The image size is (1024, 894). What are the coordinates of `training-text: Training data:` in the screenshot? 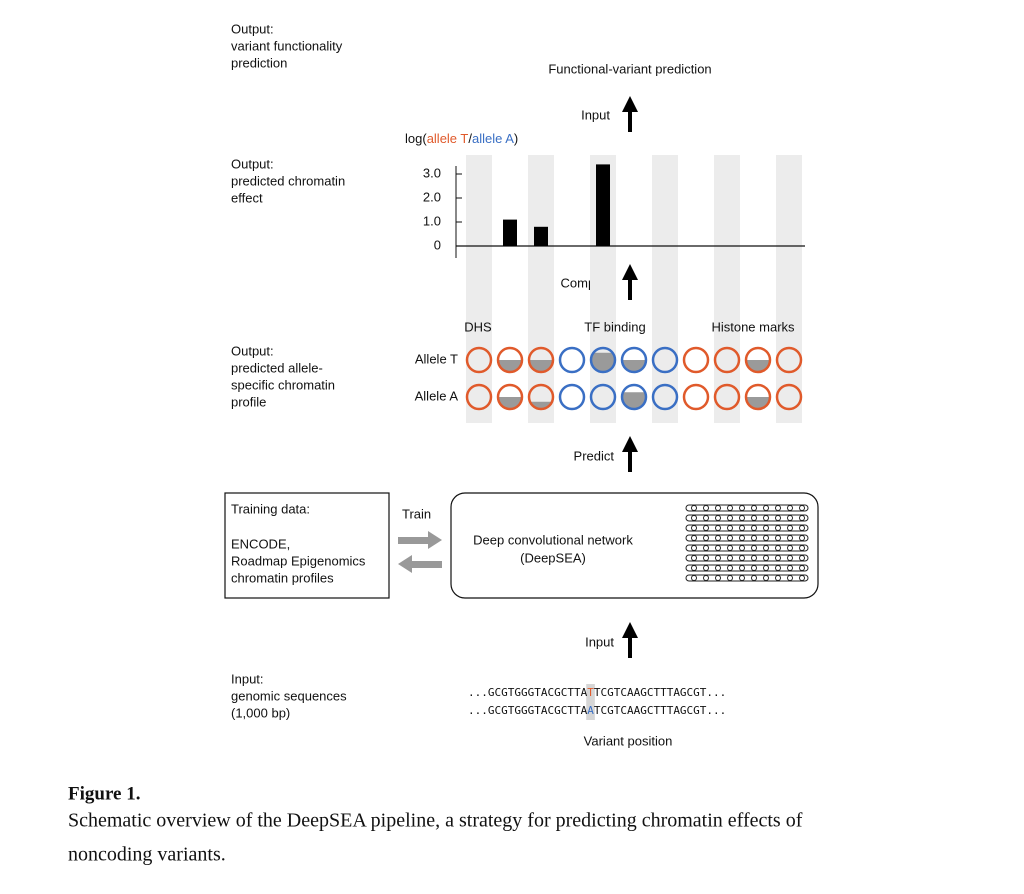 It's located at (270, 508).